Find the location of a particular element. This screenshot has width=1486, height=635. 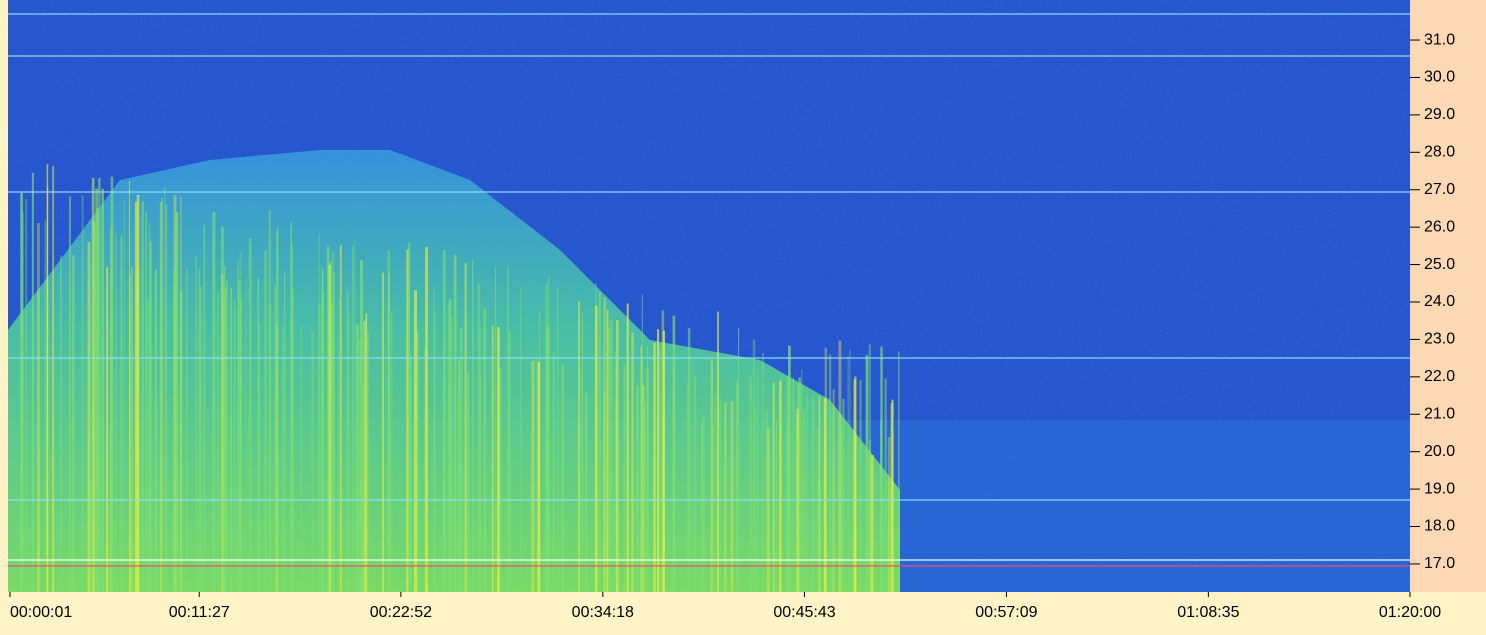

y-tick-label: 22.0 is located at coordinates (1439, 376).